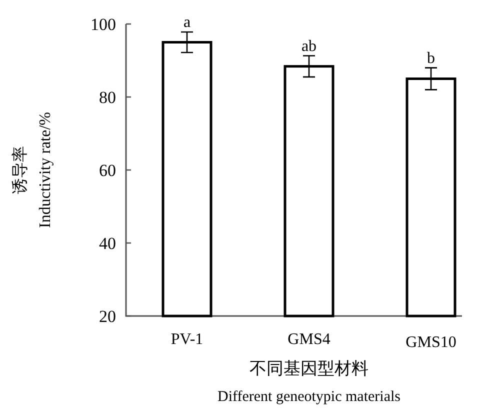  Describe the element at coordinates (107, 243) in the screenshot. I see `y-tick-label: 40` at that location.